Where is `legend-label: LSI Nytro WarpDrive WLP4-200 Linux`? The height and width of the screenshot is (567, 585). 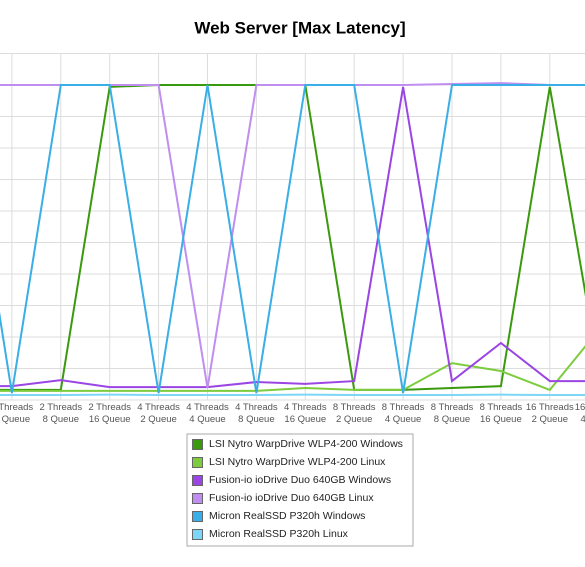 legend-label: LSI Nytro WarpDrive WLP4-200 Linux is located at coordinates (297, 462).